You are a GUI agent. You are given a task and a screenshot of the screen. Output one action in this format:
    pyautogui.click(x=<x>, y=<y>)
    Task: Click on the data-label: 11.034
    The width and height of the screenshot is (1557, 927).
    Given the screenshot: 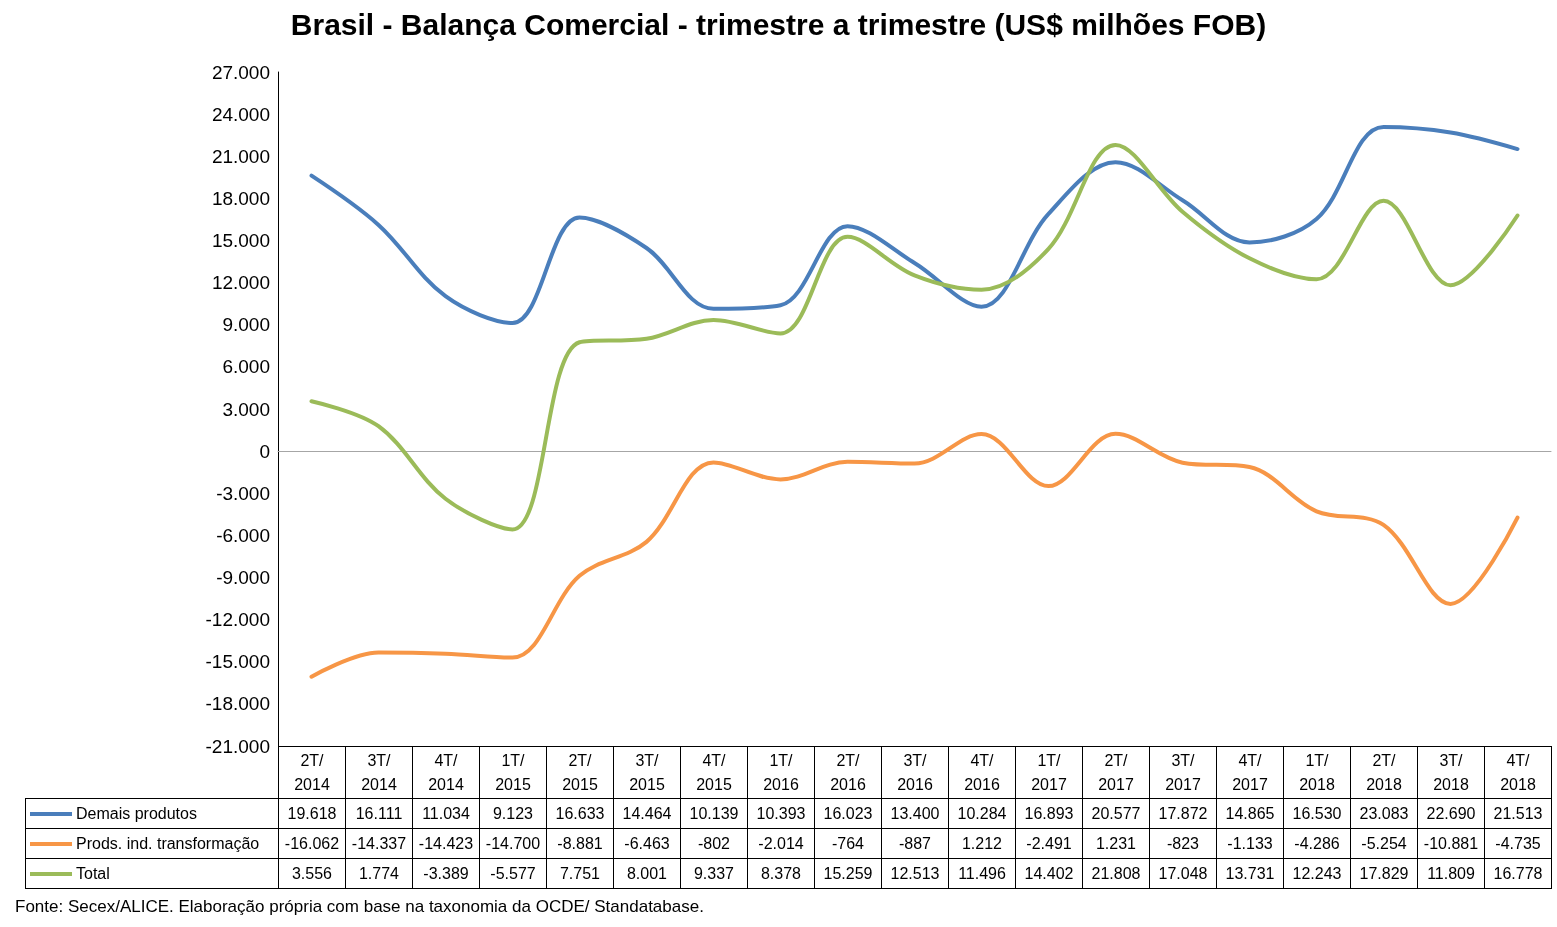 What is the action you would take?
    pyautogui.click(x=446, y=813)
    